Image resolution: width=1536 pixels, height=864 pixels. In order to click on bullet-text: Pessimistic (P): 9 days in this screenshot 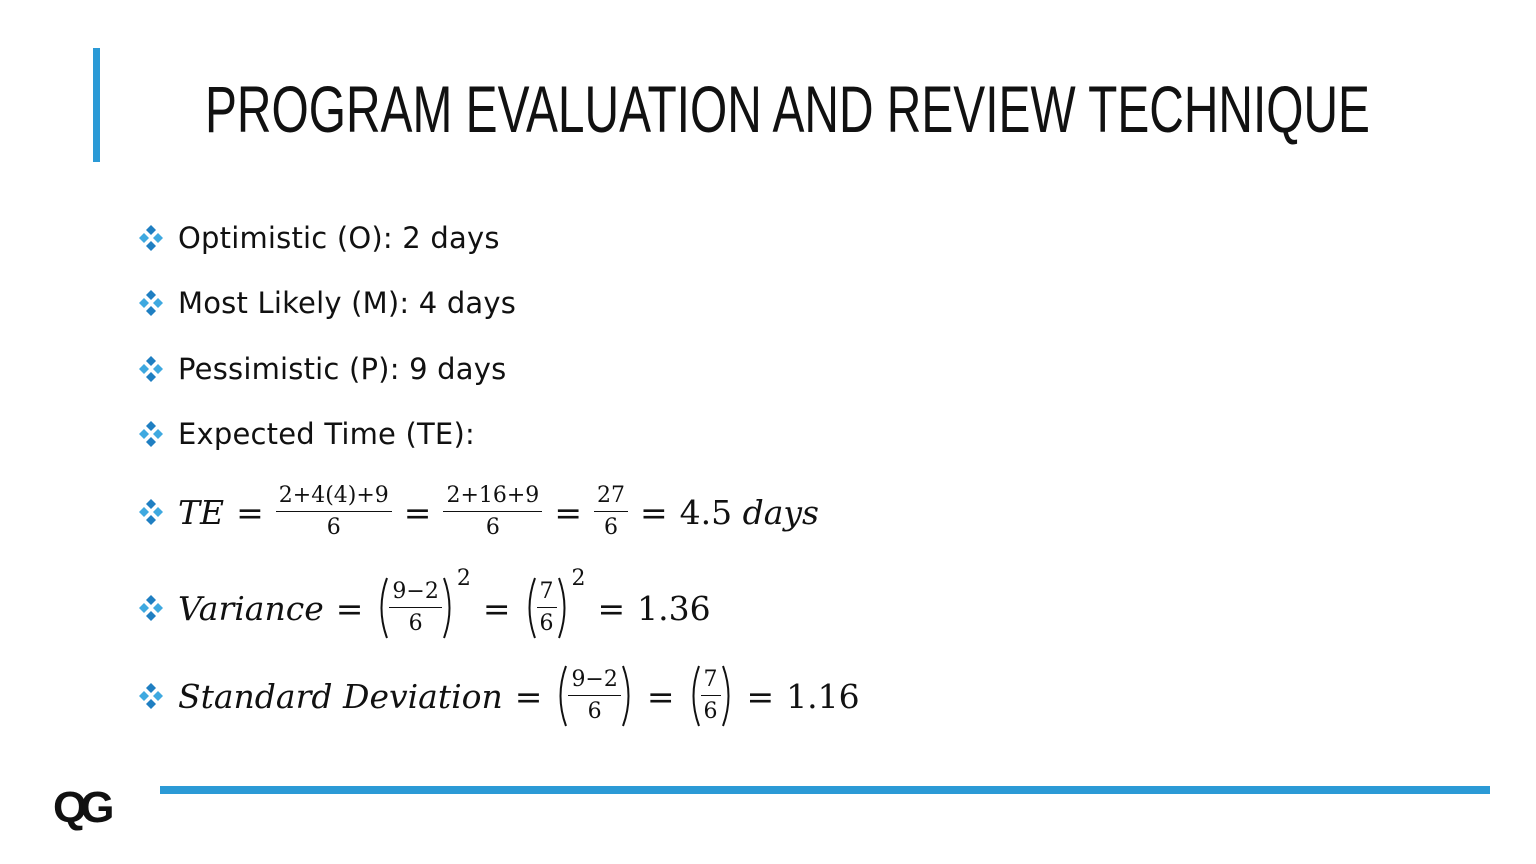, I will do `click(342, 369)`.